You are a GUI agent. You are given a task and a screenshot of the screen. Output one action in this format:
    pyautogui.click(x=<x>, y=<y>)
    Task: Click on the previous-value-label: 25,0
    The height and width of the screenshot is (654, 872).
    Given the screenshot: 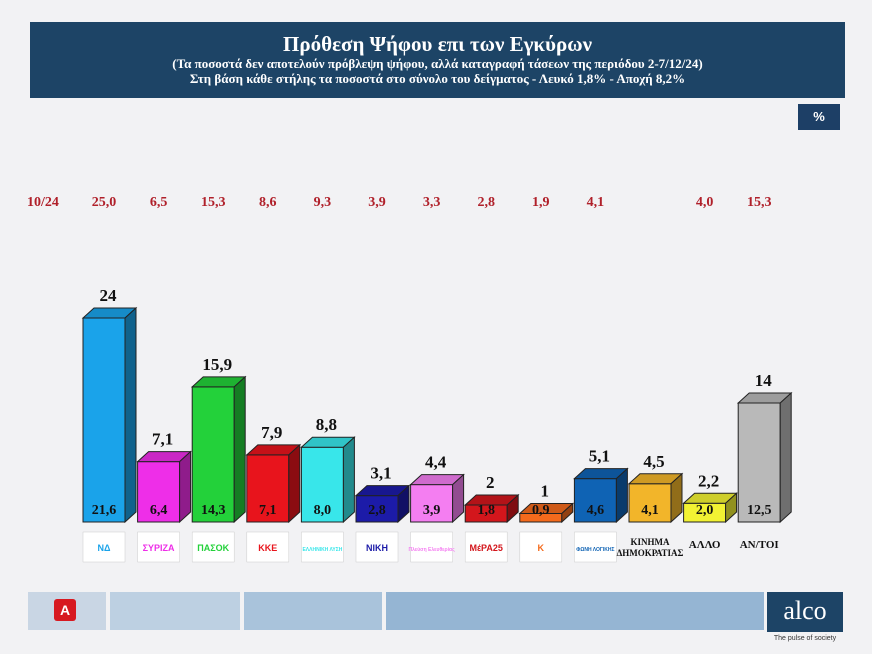 What is the action you would take?
    pyautogui.click(x=104, y=202)
    